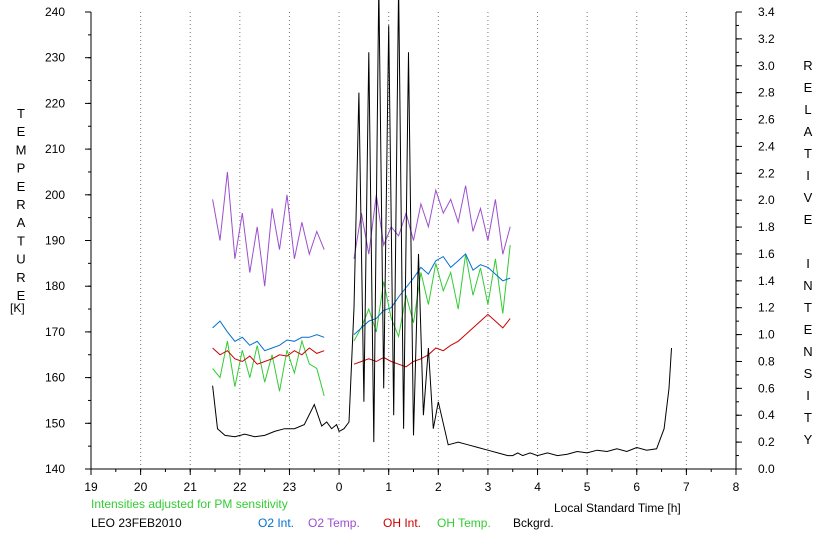 Image resolution: width=828 pixels, height=535 pixels. What do you see at coordinates (766, 388) in the screenshot?
I see `y-right-tick-label: 0.6` at bounding box center [766, 388].